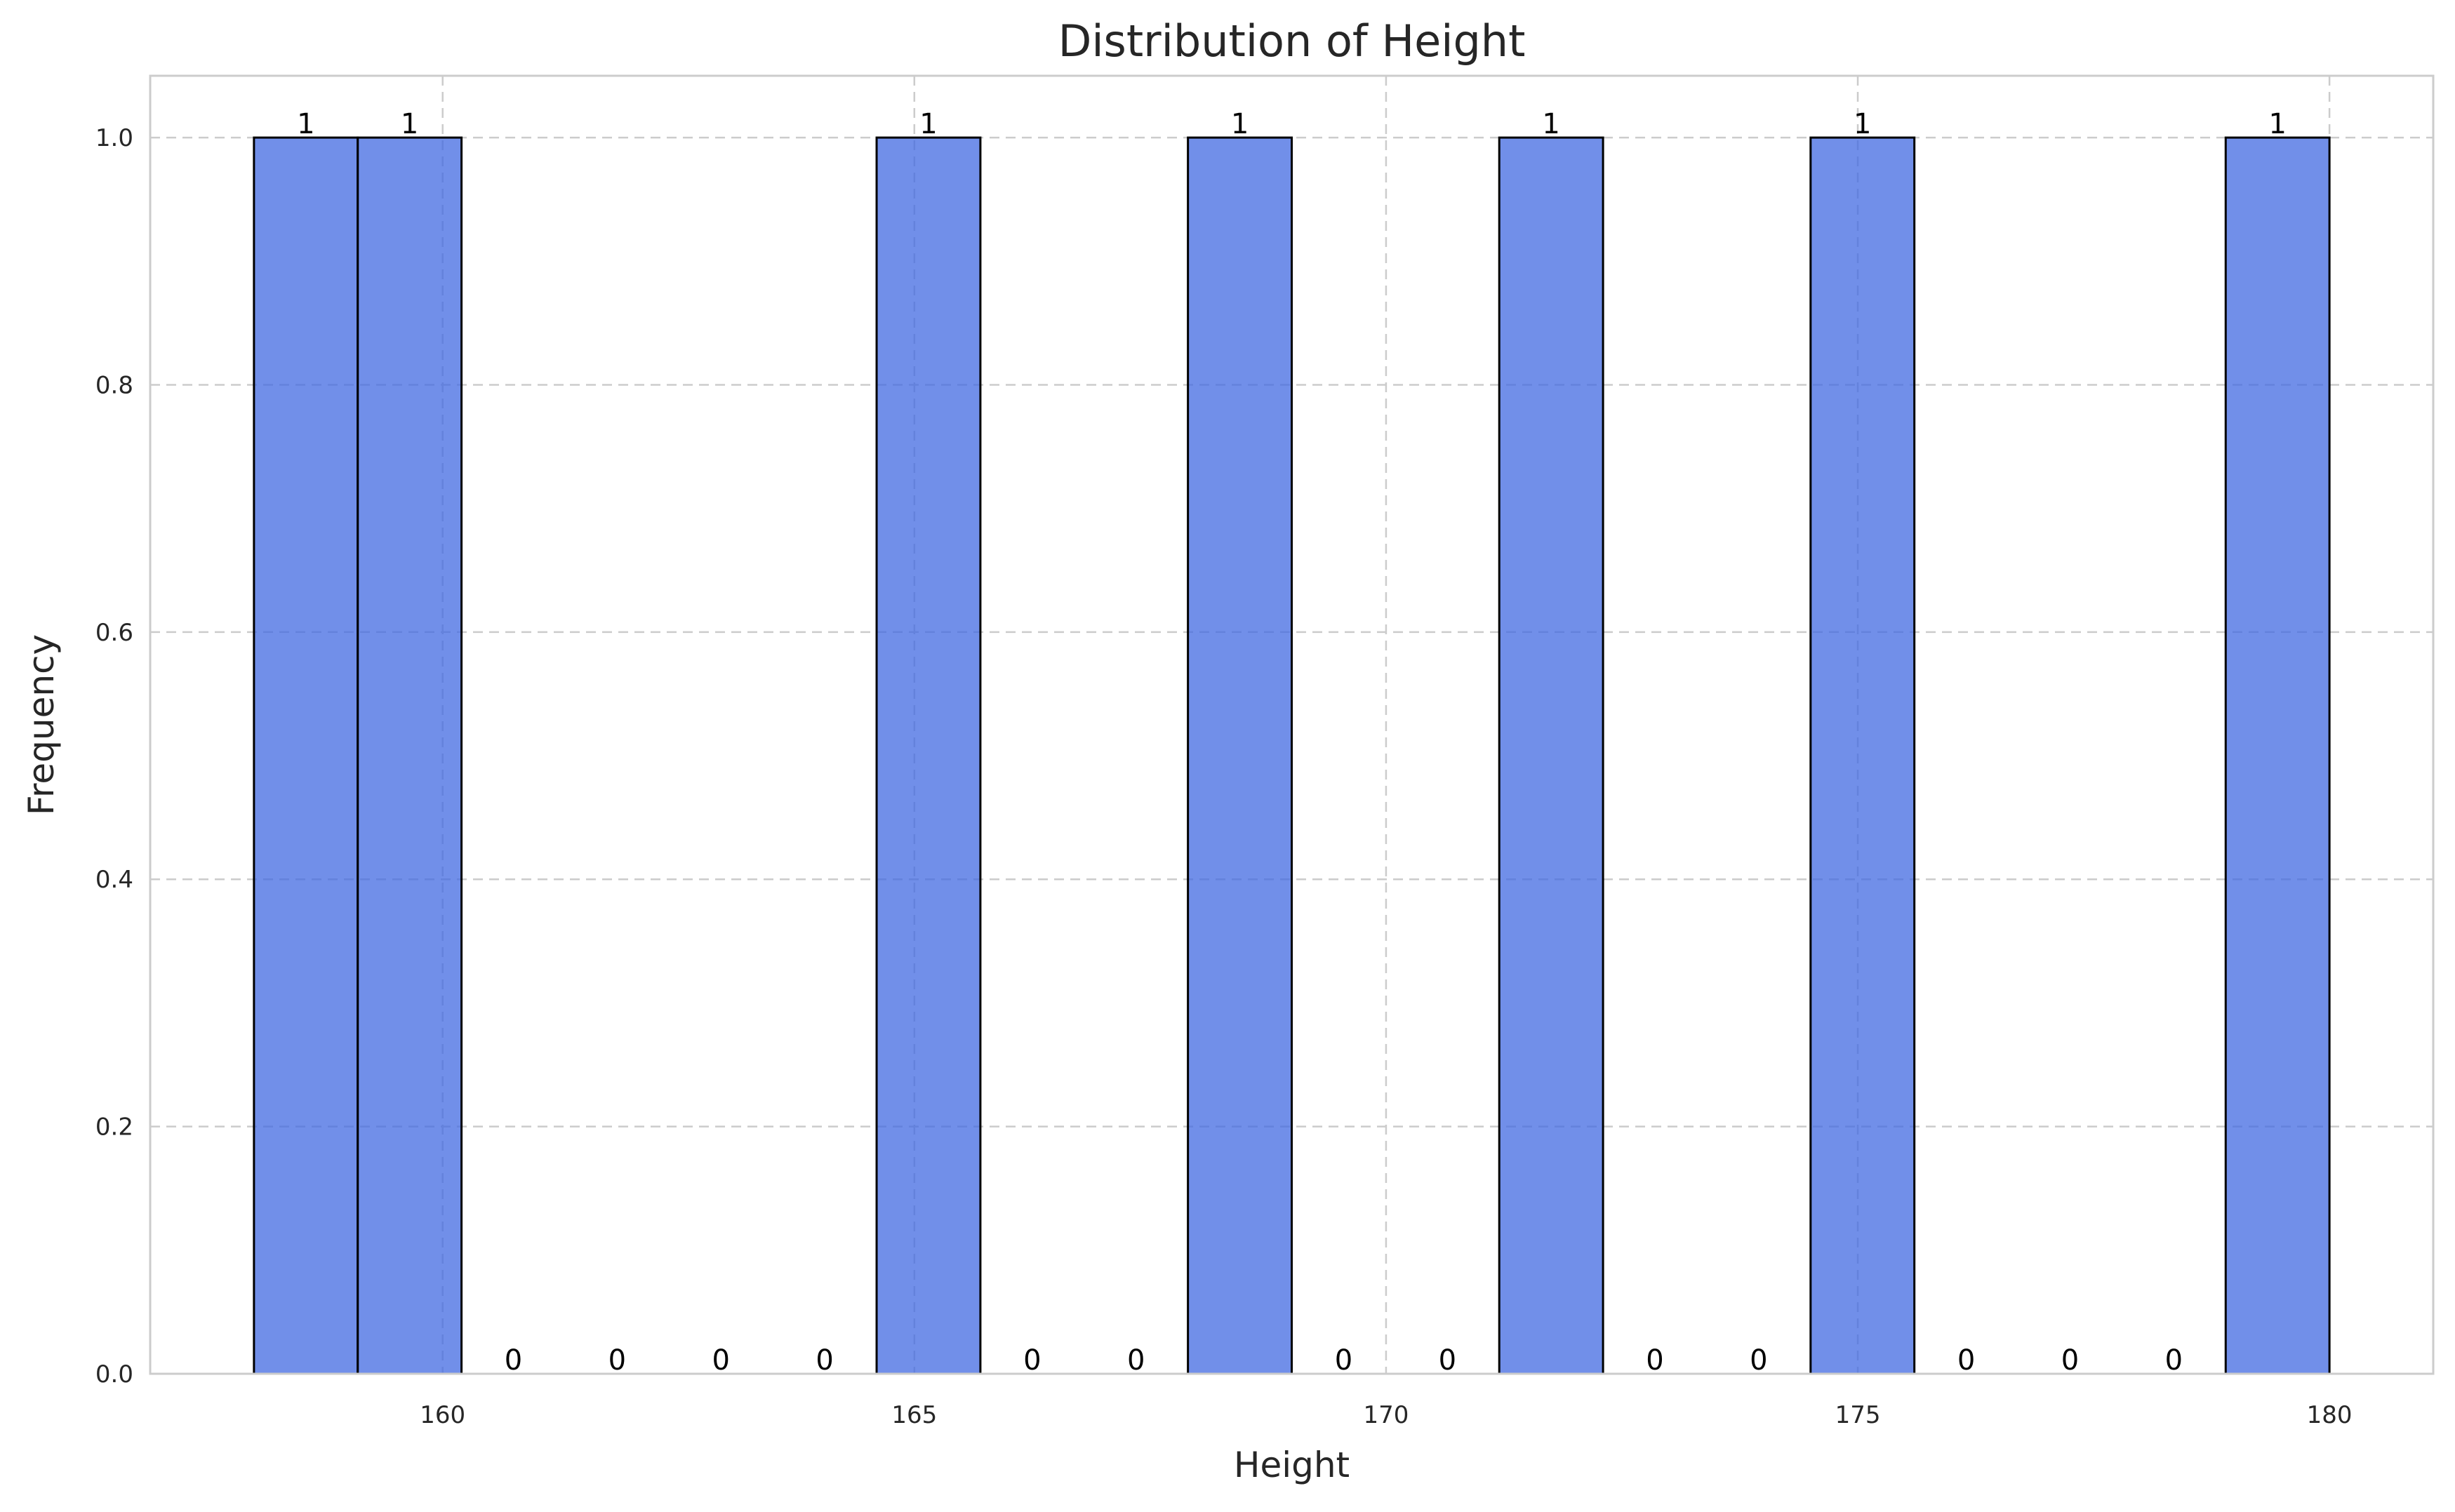 This screenshot has width=2455, height=1512. Describe the element at coordinates (2330, 1415) in the screenshot. I see `x-tick-label: 180` at that location.